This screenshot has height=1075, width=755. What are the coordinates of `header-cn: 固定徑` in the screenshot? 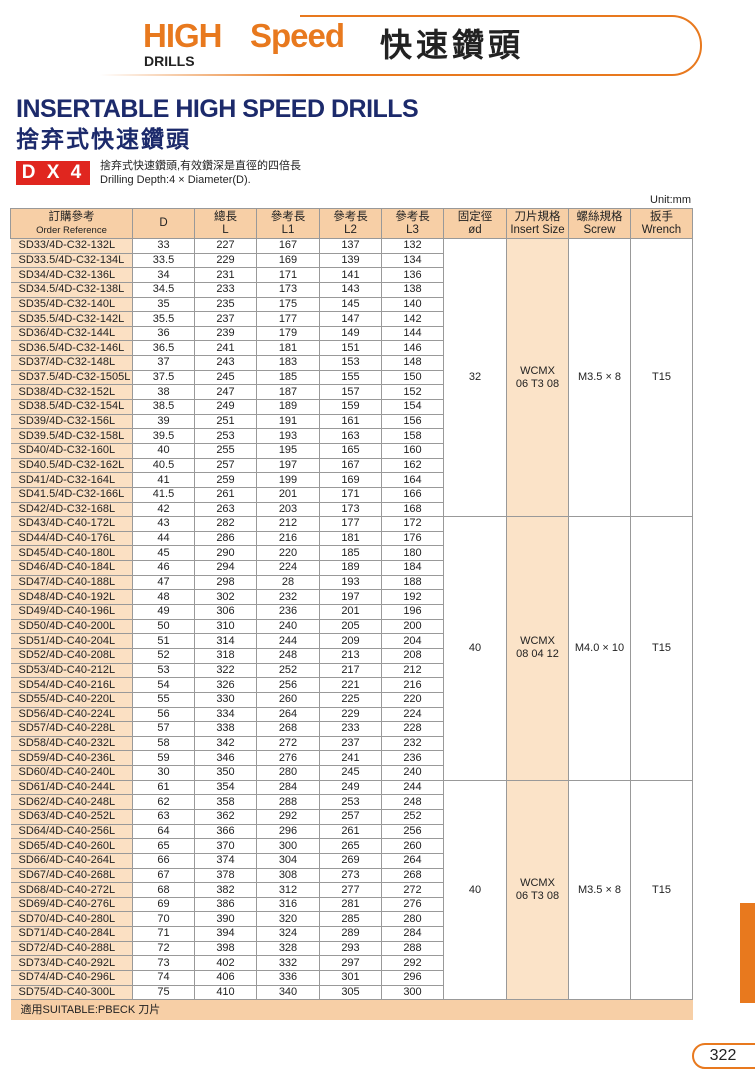 It's located at (475, 216).